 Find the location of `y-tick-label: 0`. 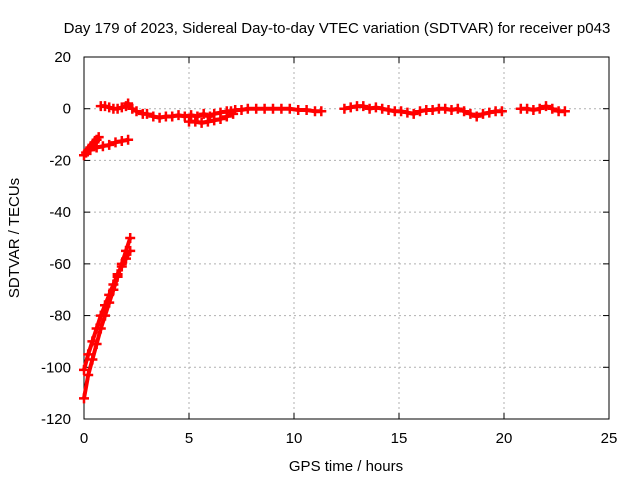

y-tick-label: 0 is located at coordinates (67, 109).